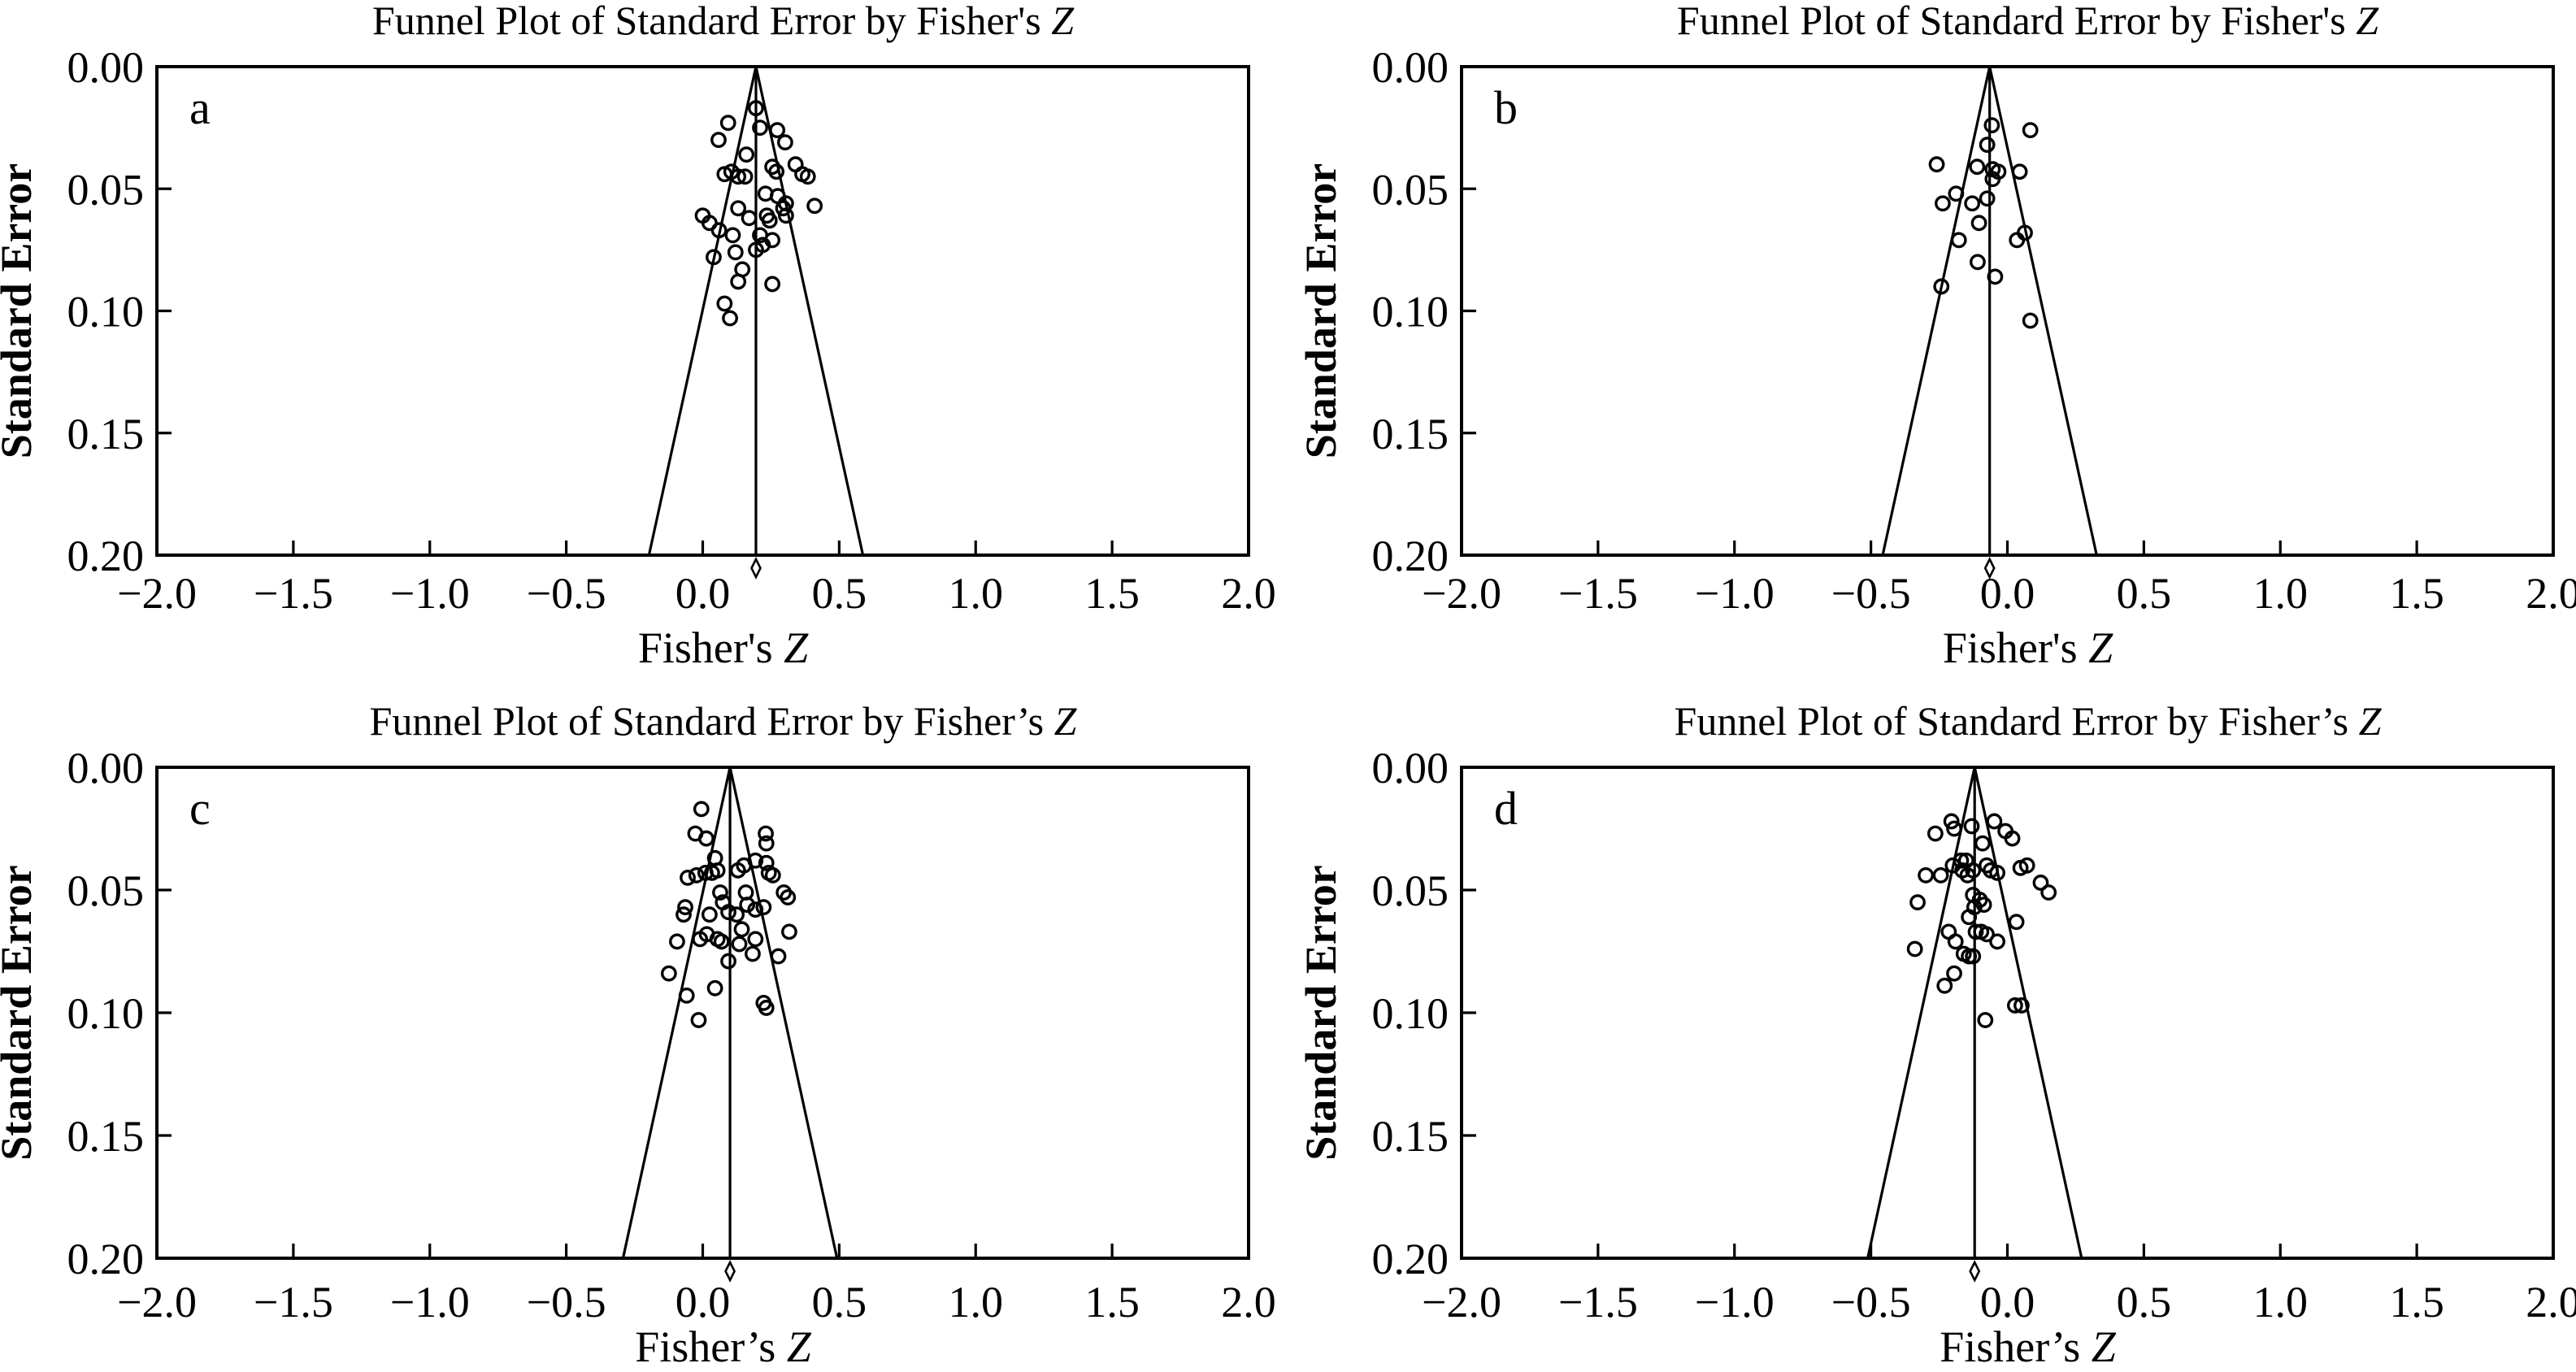 This screenshot has width=2576, height=1372. Describe the element at coordinates (1598, 1302) in the screenshot. I see `x-tick-label: −1.5` at that location.